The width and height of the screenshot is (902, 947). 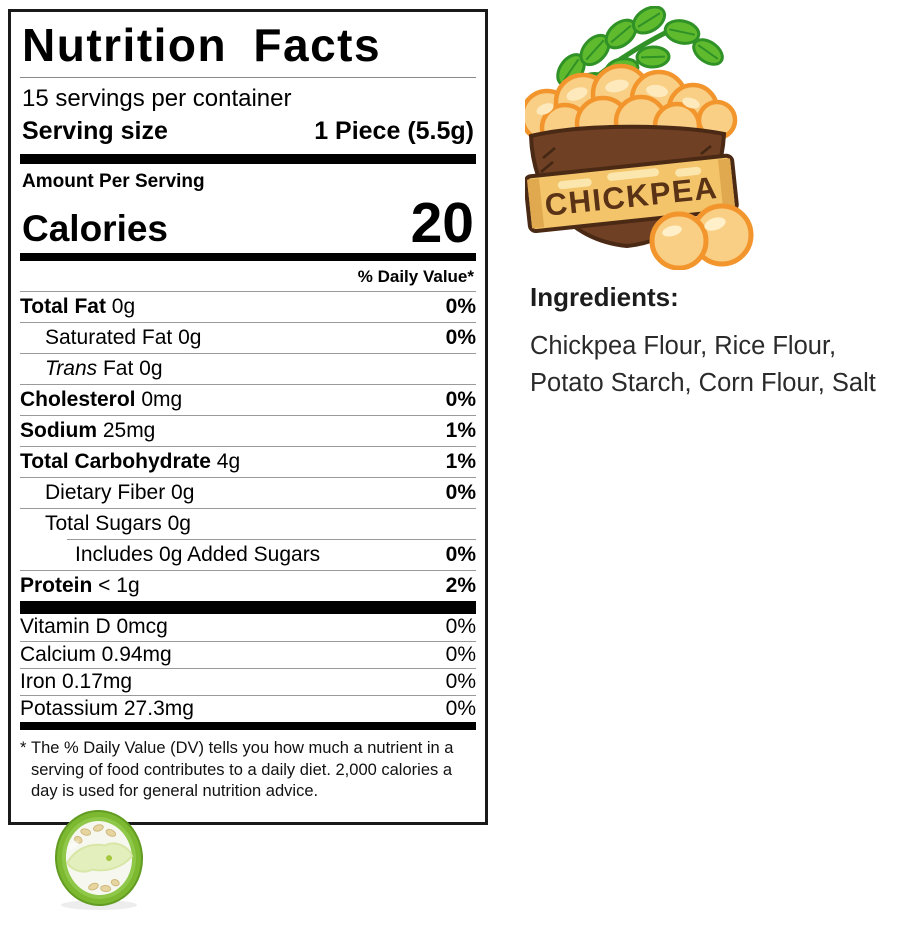 What do you see at coordinates (248, 45) in the screenshot?
I see `nutrition-facts-title: Nutrition Facts` at bounding box center [248, 45].